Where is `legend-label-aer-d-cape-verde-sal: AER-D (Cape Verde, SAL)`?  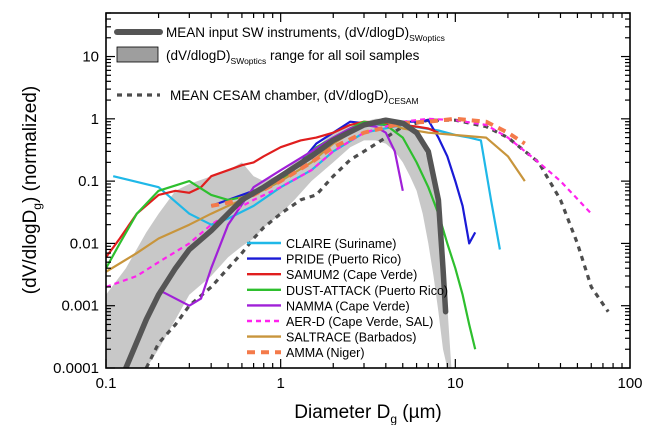
legend-label-aer-d-cape-verde-sal: AER-D (Cape Verde, SAL) is located at coordinates (359, 322).